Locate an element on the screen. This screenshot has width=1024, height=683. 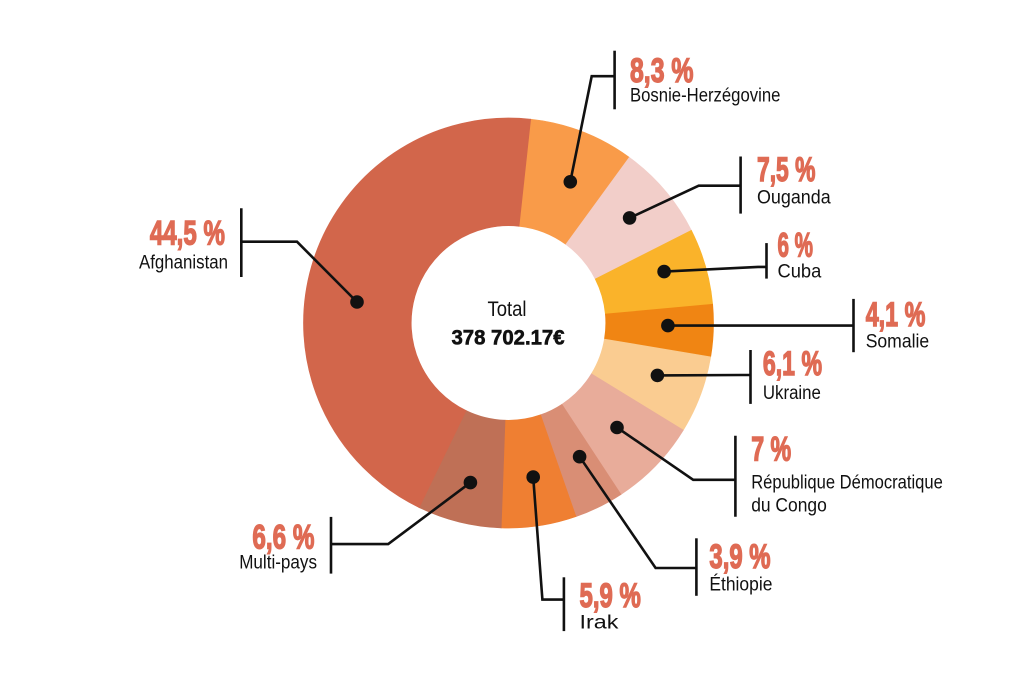
svg-text: Cuba is located at coordinates (800, 272).